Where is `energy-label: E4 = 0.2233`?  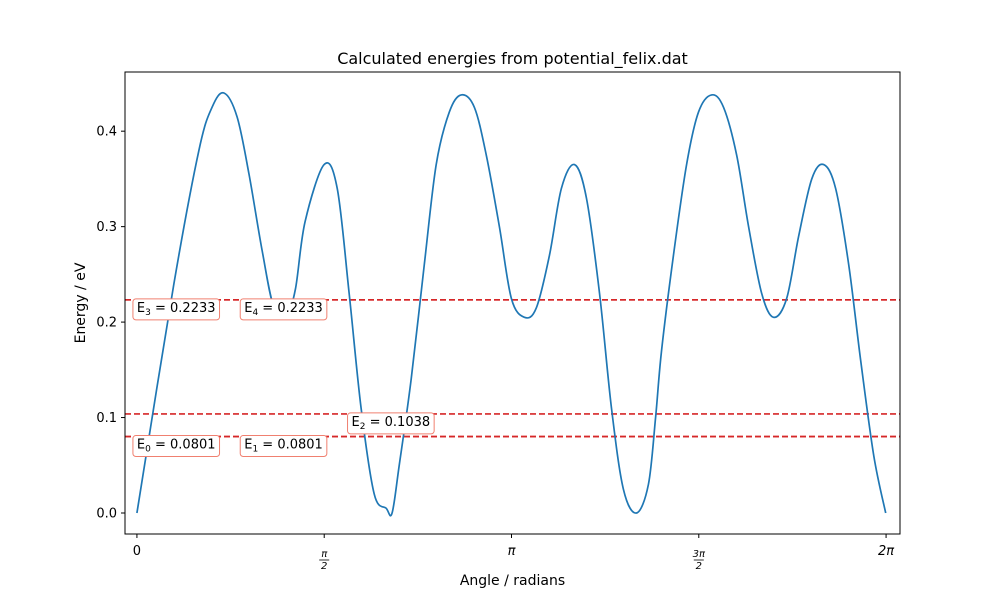
energy-label: E4 = 0.2233 is located at coordinates (283, 309).